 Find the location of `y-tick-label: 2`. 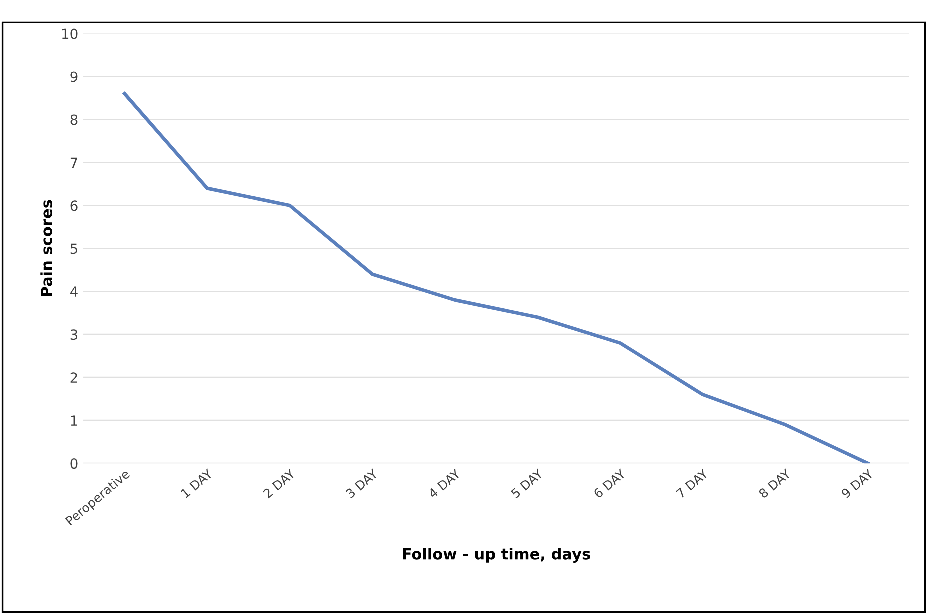

y-tick-label: 2 is located at coordinates (74, 377).